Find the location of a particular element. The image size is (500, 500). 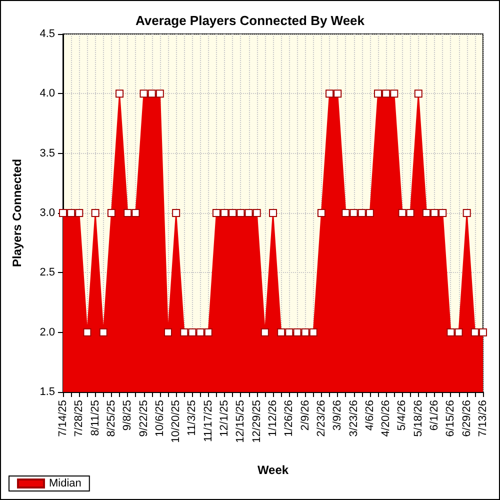

x-tick-label: 5/18/26 is located at coordinates (418, 418).